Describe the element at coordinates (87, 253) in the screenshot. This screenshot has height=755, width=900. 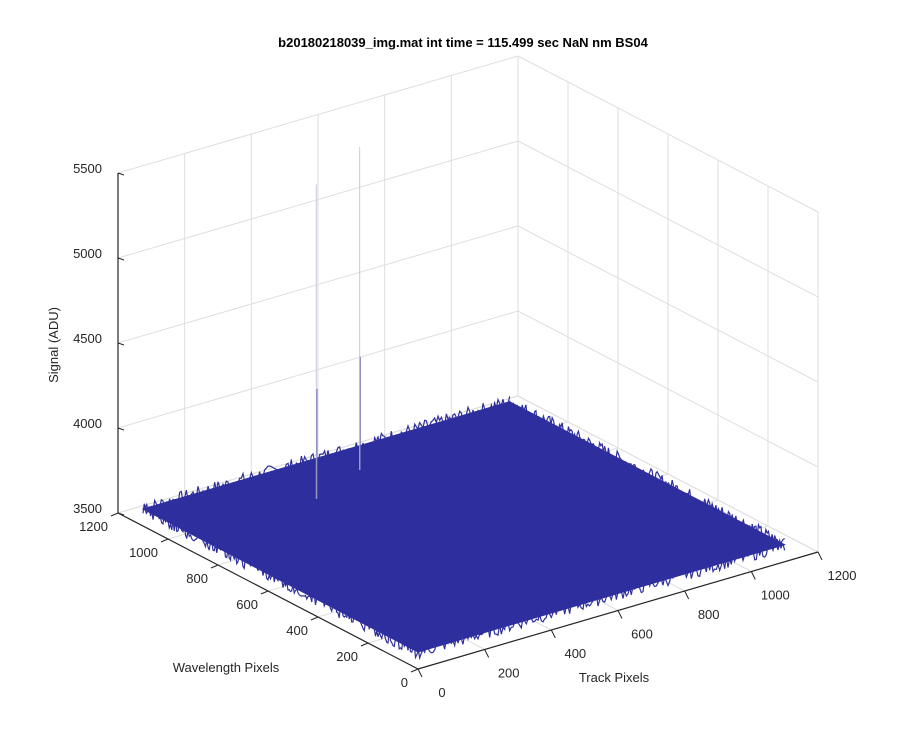
I see `z-tick-label: 5000` at that location.